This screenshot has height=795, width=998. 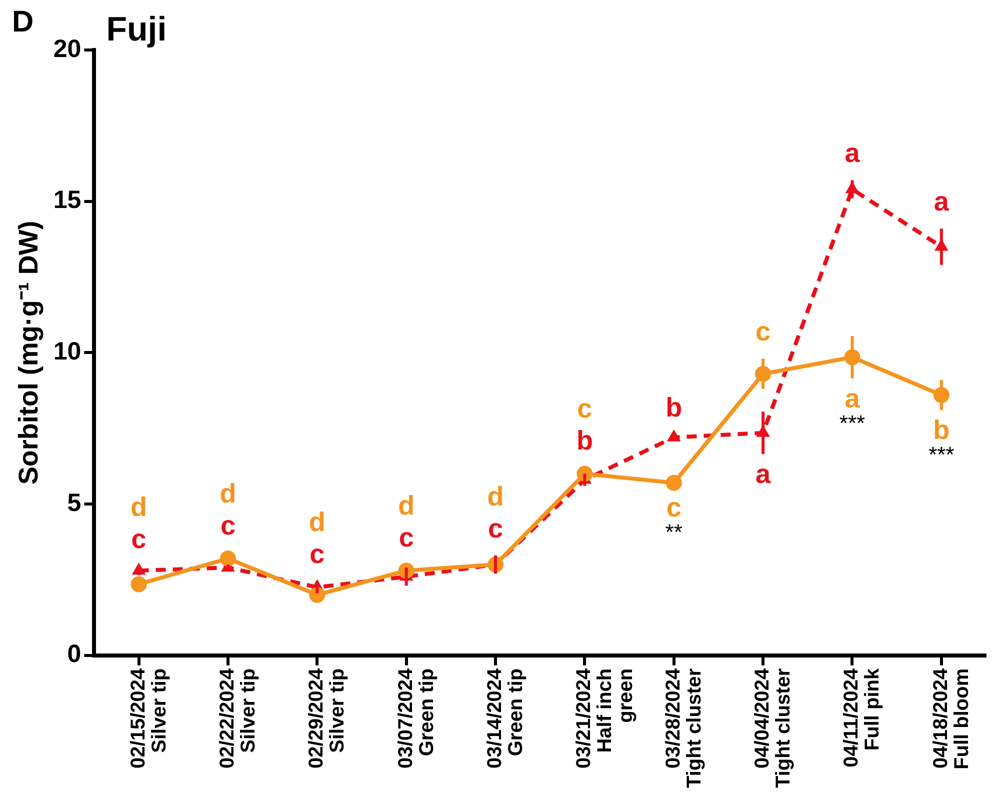 I want to click on text: D, so click(x=23, y=21).